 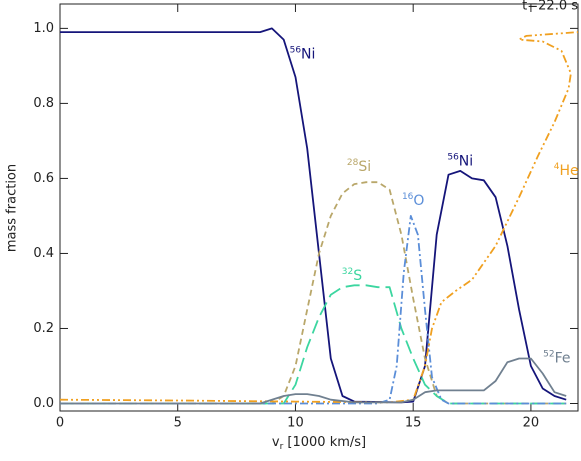 I want to click on annotation: 16O, so click(x=413, y=200).